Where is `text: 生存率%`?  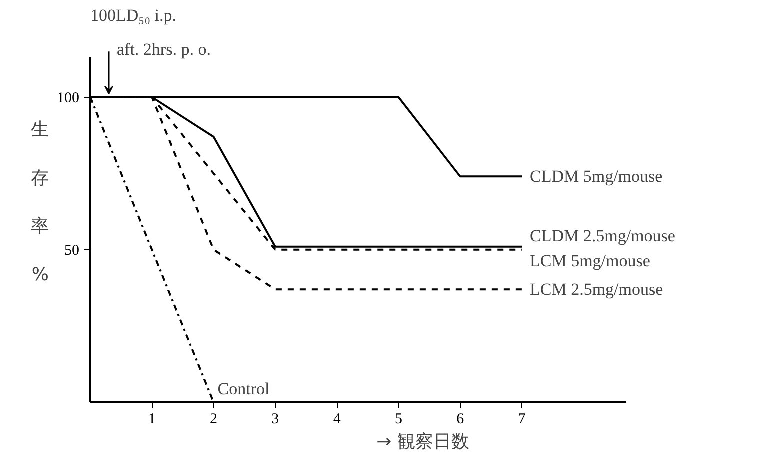 text: 生存率% is located at coordinates (40, 203).